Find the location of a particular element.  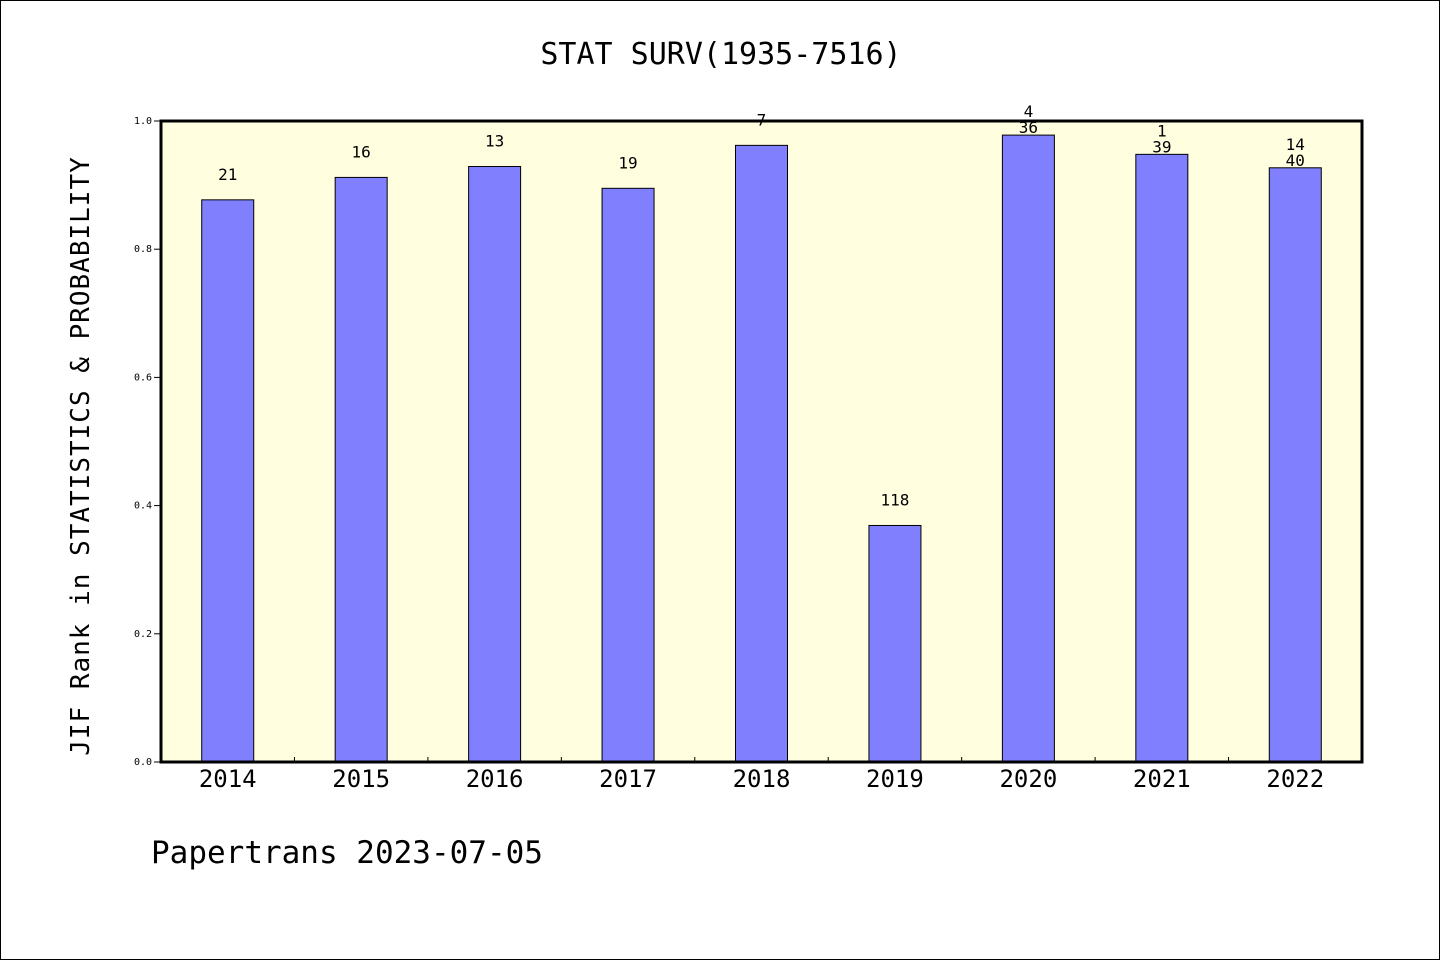

y-tick-label: 0.0 is located at coordinates (143, 762).